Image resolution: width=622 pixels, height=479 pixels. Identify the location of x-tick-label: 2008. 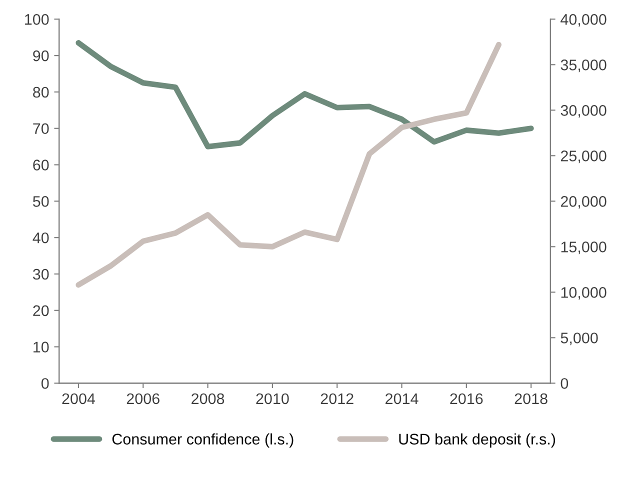
(208, 398).